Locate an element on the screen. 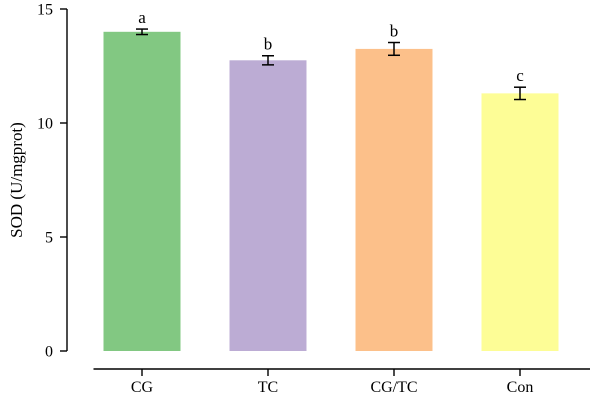 This screenshot has height=400, width=600. x-tick-label: TC is located at coordinates (268, 387).